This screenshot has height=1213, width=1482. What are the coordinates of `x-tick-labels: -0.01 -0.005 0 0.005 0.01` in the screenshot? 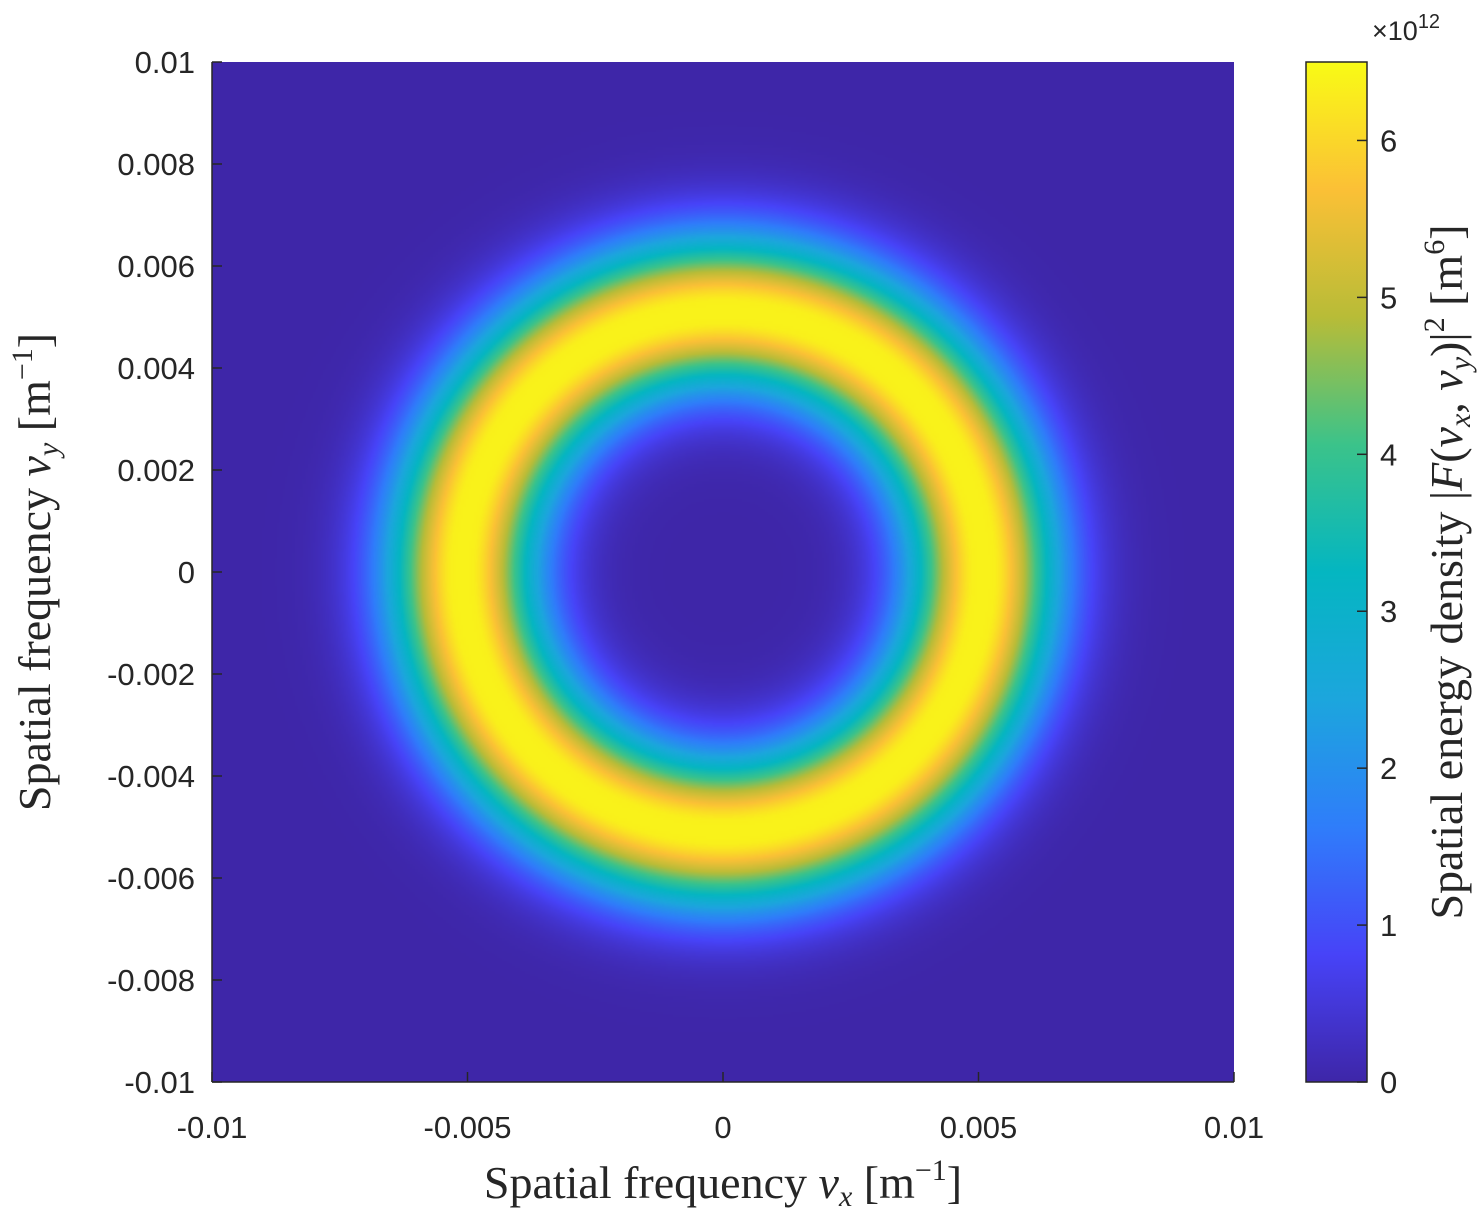 It's located at (720, 1108).